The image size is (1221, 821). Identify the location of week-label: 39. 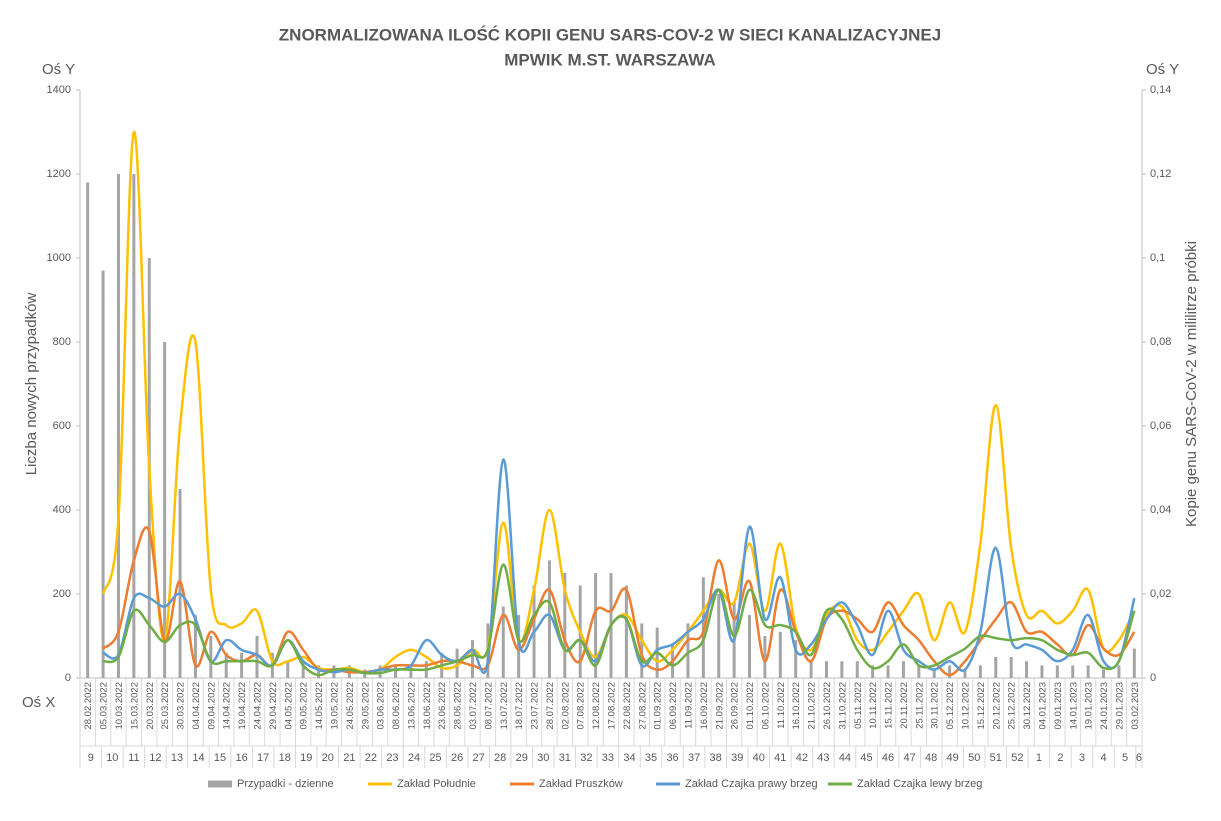
(737, 758).